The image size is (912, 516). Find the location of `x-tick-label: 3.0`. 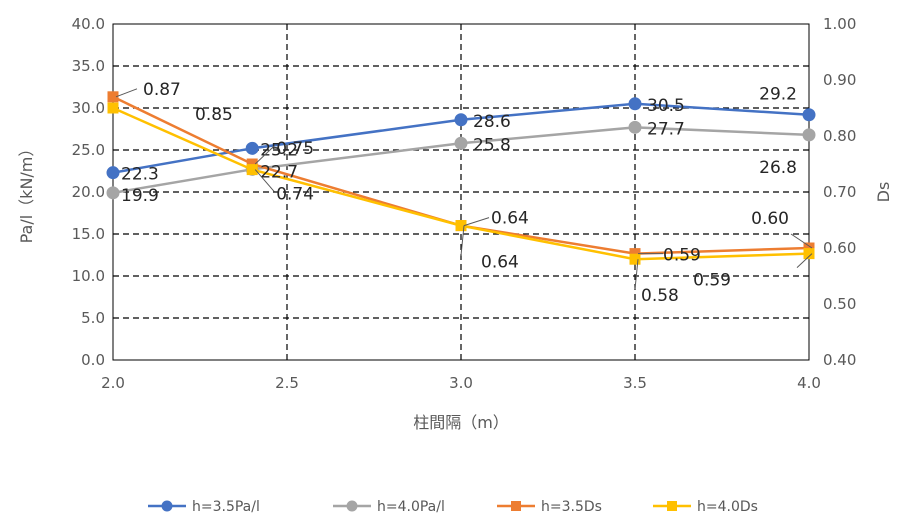

x-tick-label: 3.0 is located at coordinates (461, 383).